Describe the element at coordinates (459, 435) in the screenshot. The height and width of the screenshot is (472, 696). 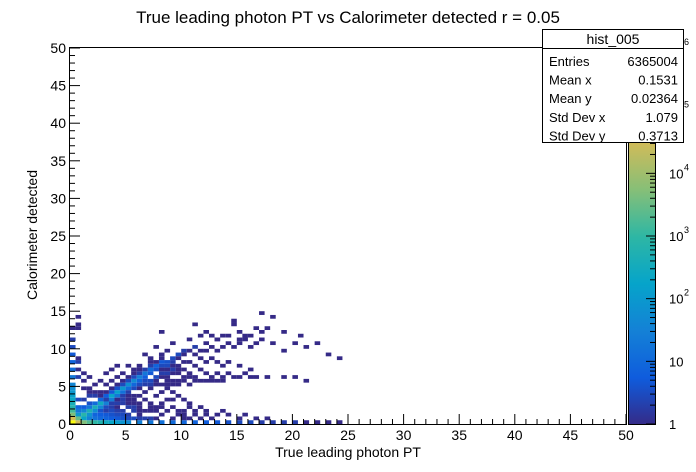
I see `x-tick-label: 35` at that location.